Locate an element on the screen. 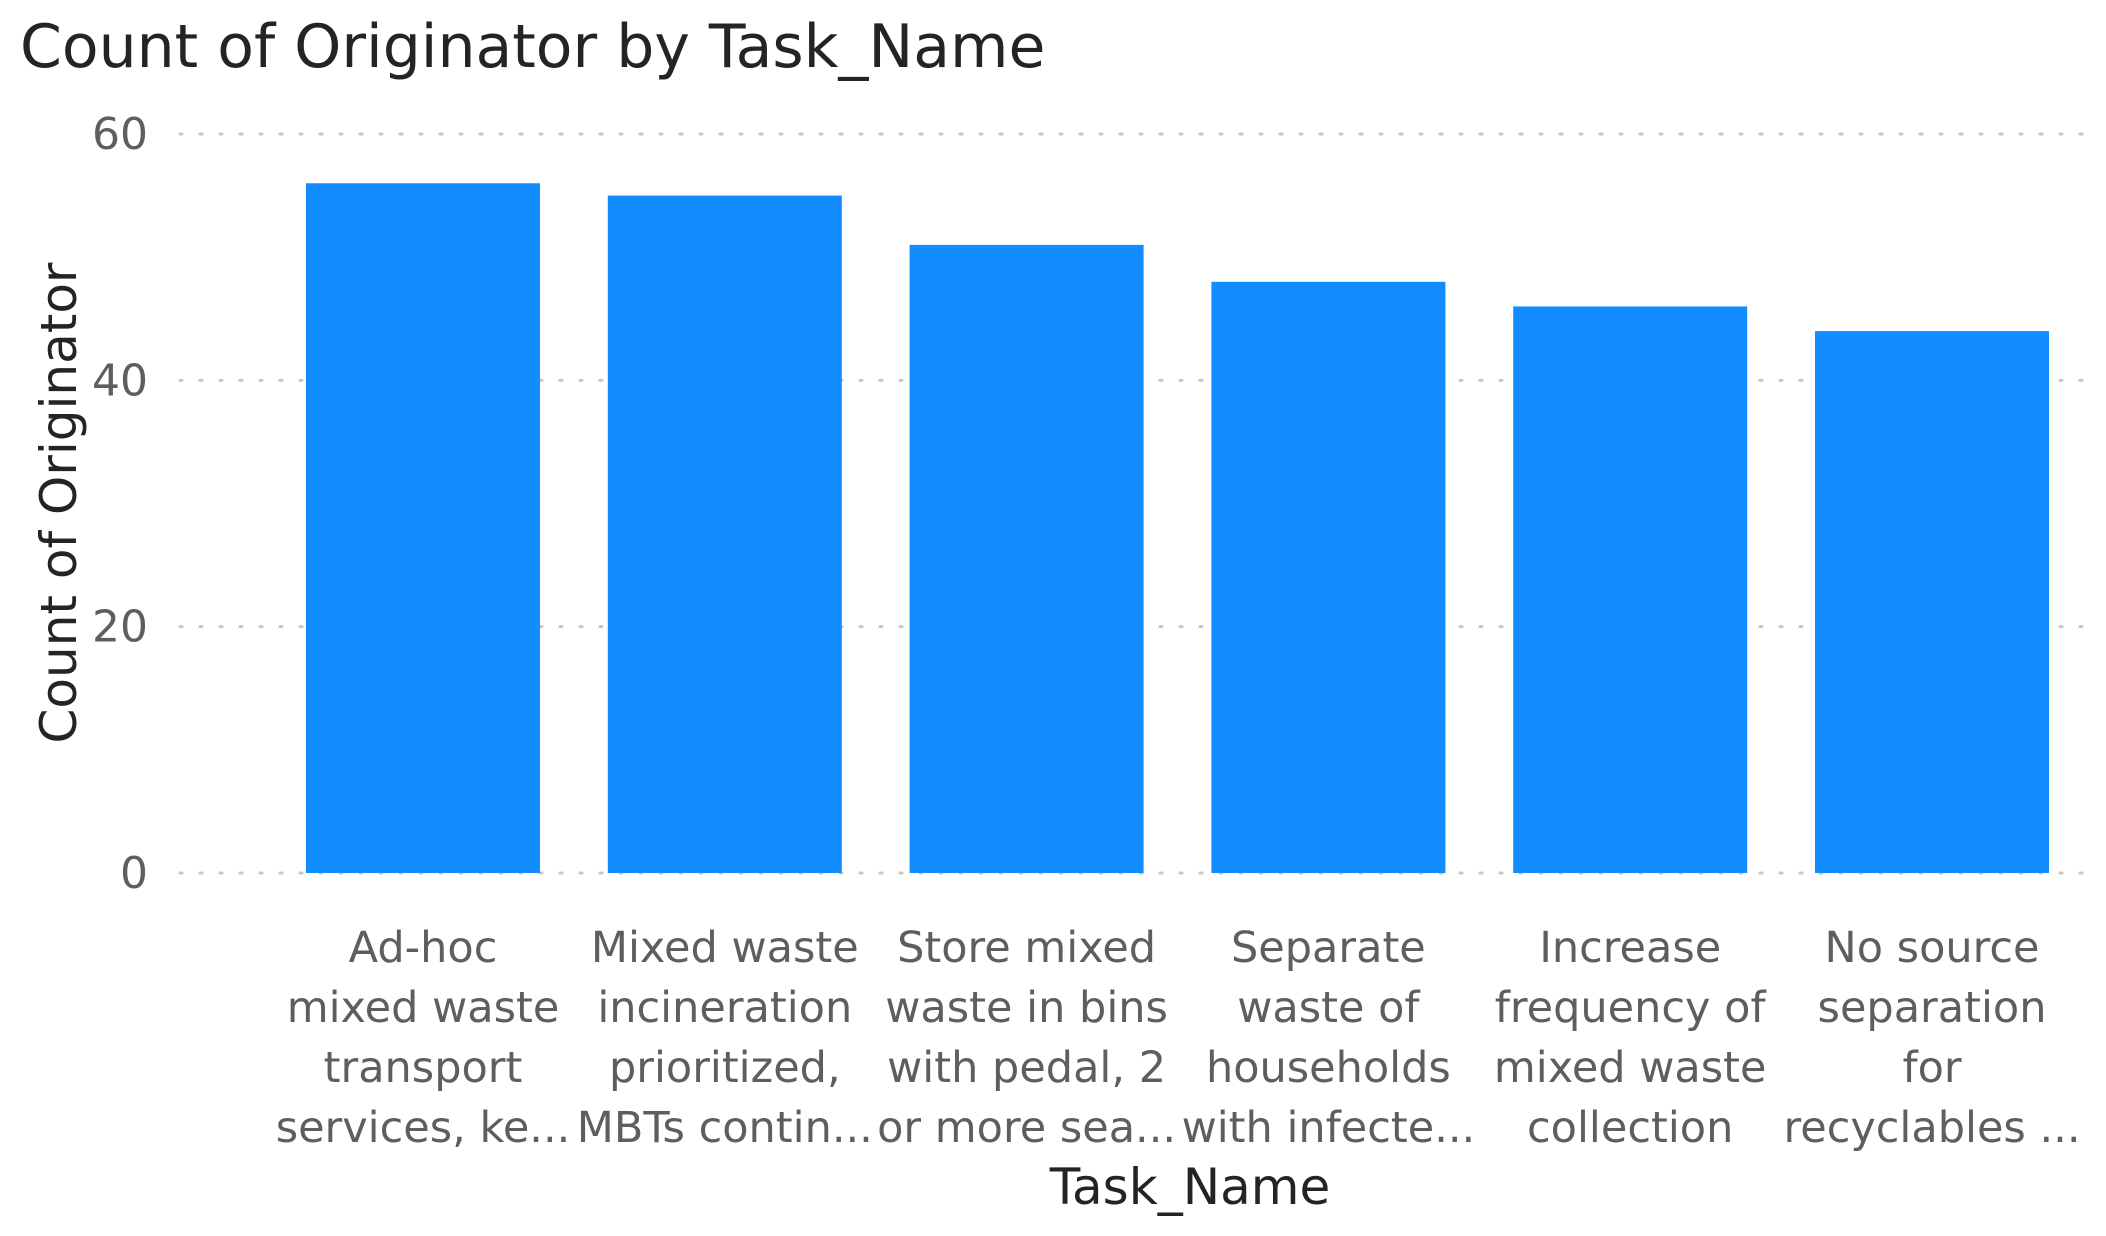  x-tick-label: prioritized, is located at coordinates (725, 1068).